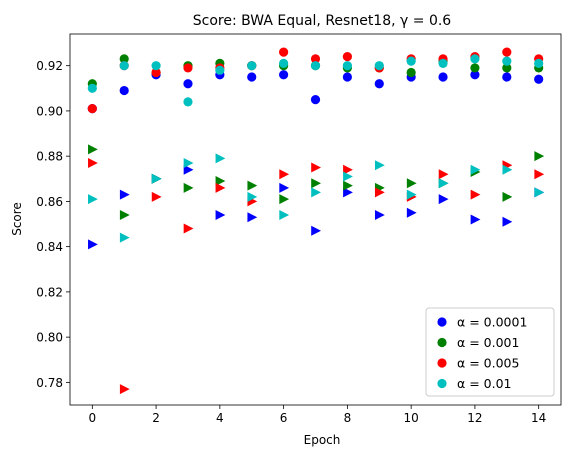 The width and height of the screenshot is (576, 457). I want to click on y-axis-label: Score, so click(17, 219).